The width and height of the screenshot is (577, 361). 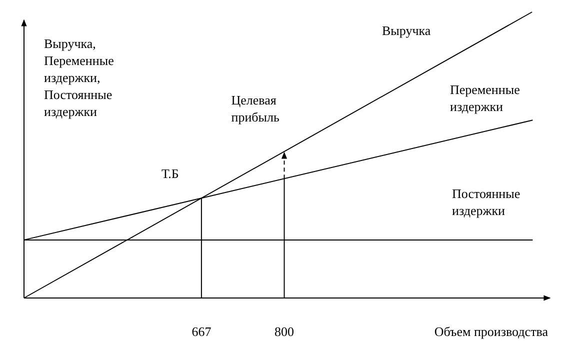 I want to click on y-axis-title: Выручка, Переменные издержки, Постоянные издержки, so click(x=79, y=77).